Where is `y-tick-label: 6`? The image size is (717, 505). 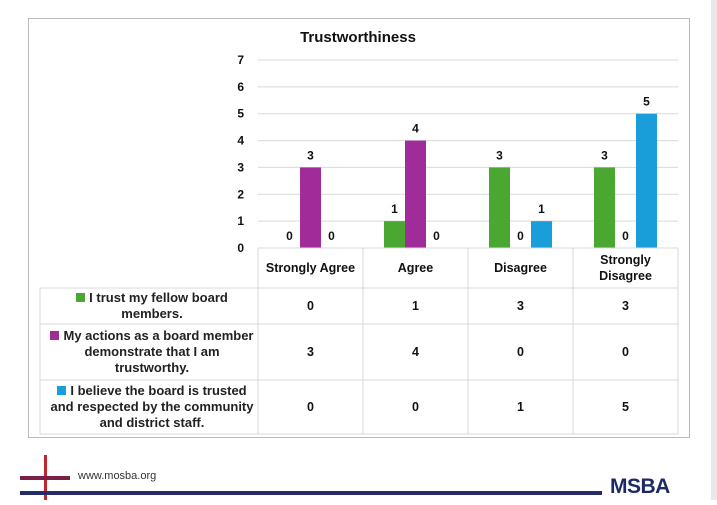
y-tick-label: 6 is located at coordinates (240, 87).